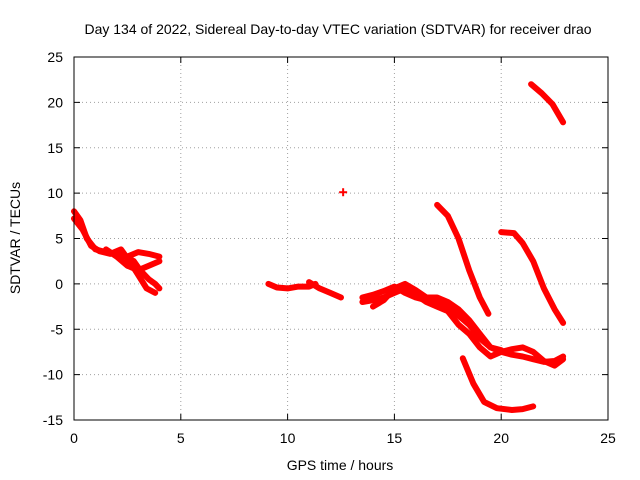  What do you see at coordinates (53, 375) in the screenshot?
I see `y-tick-label: -10` at bounding box center [53, 375].